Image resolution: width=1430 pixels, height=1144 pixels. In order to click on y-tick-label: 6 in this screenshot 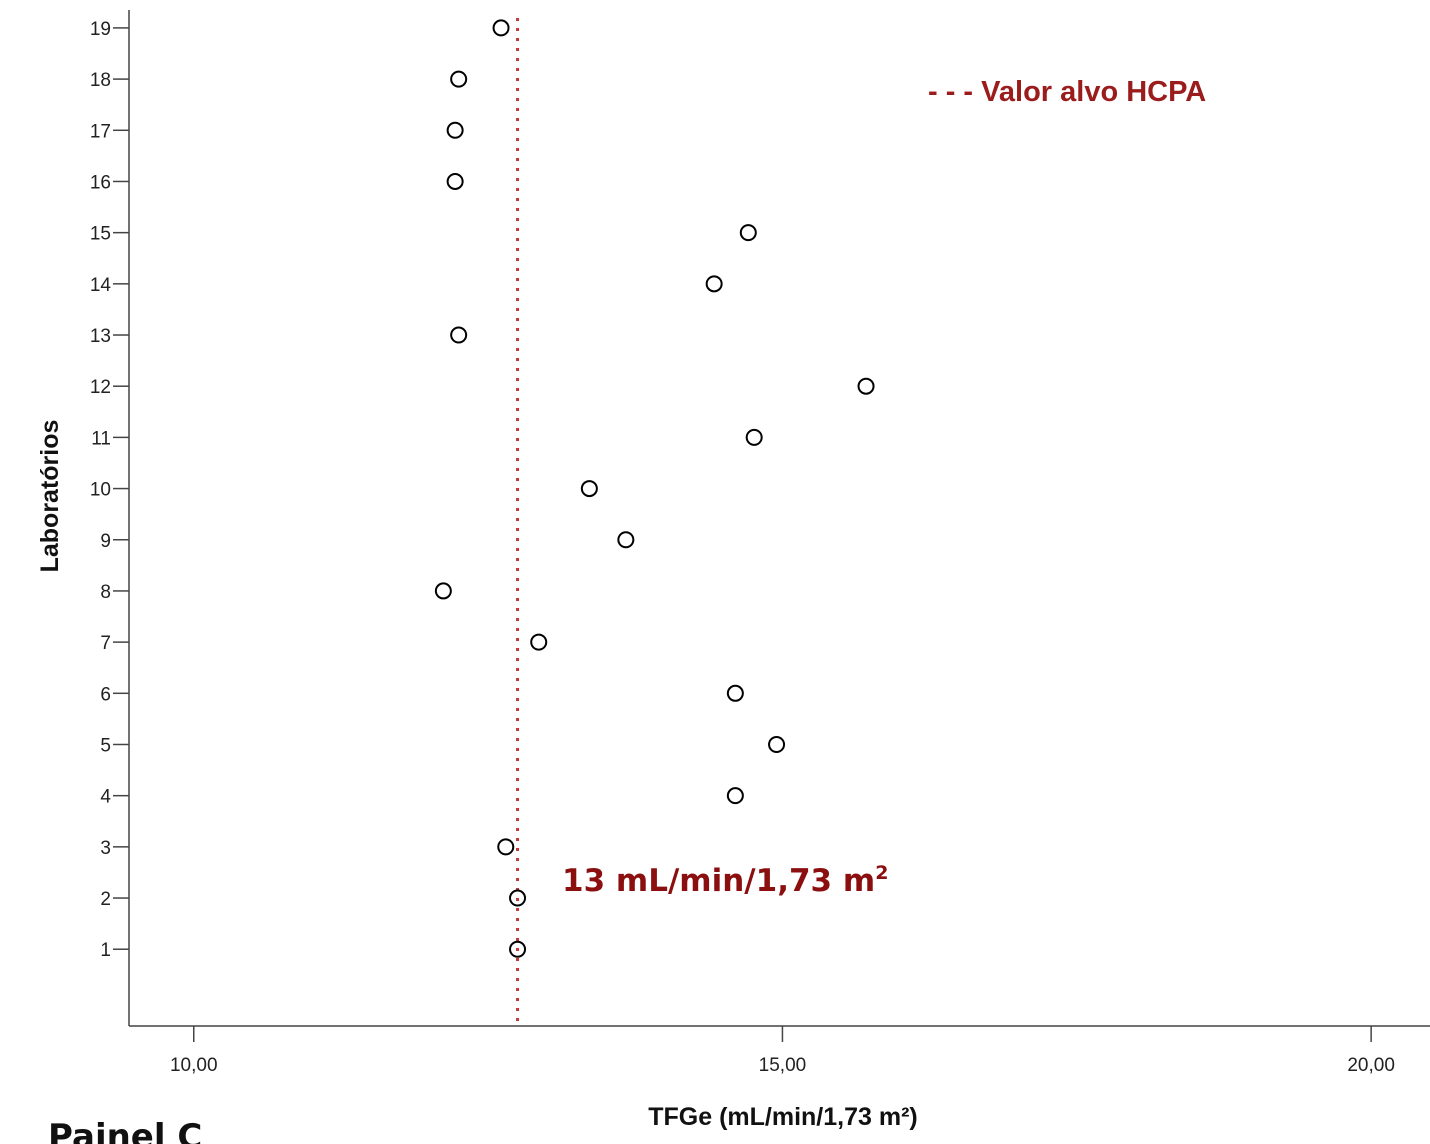, I will do `click(105, 694)`.